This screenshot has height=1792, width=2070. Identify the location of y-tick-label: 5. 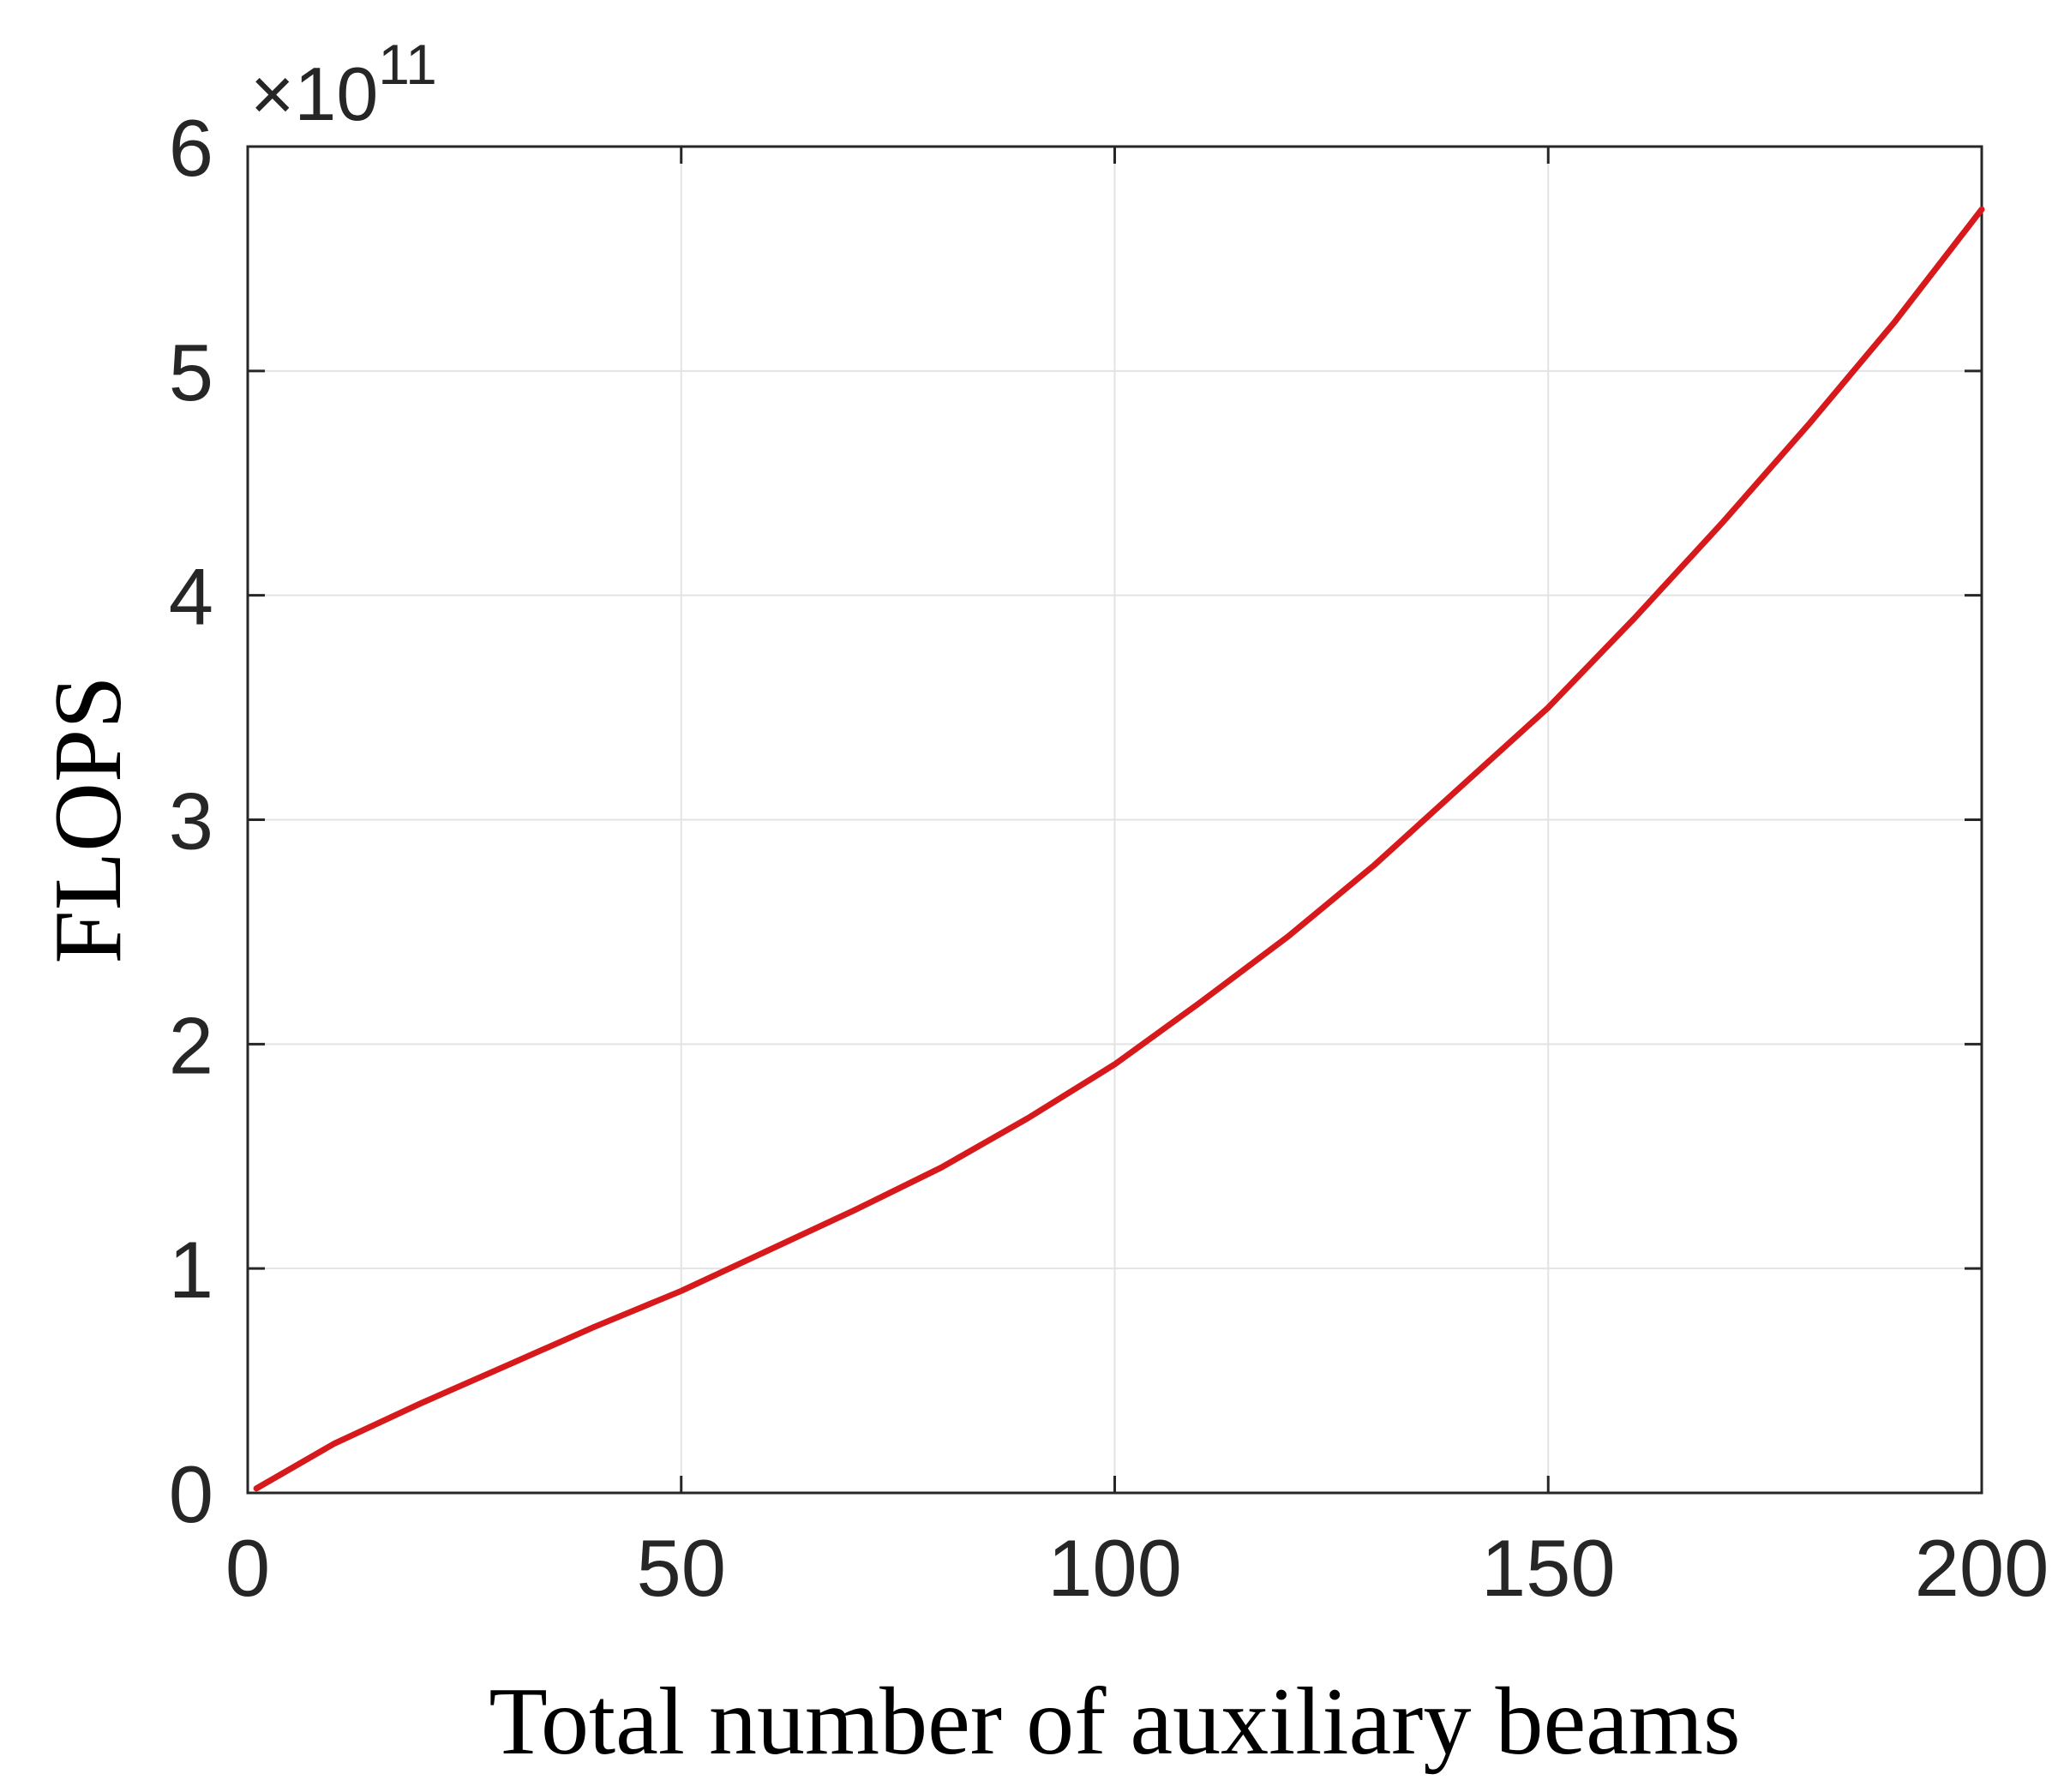
(191, 372).